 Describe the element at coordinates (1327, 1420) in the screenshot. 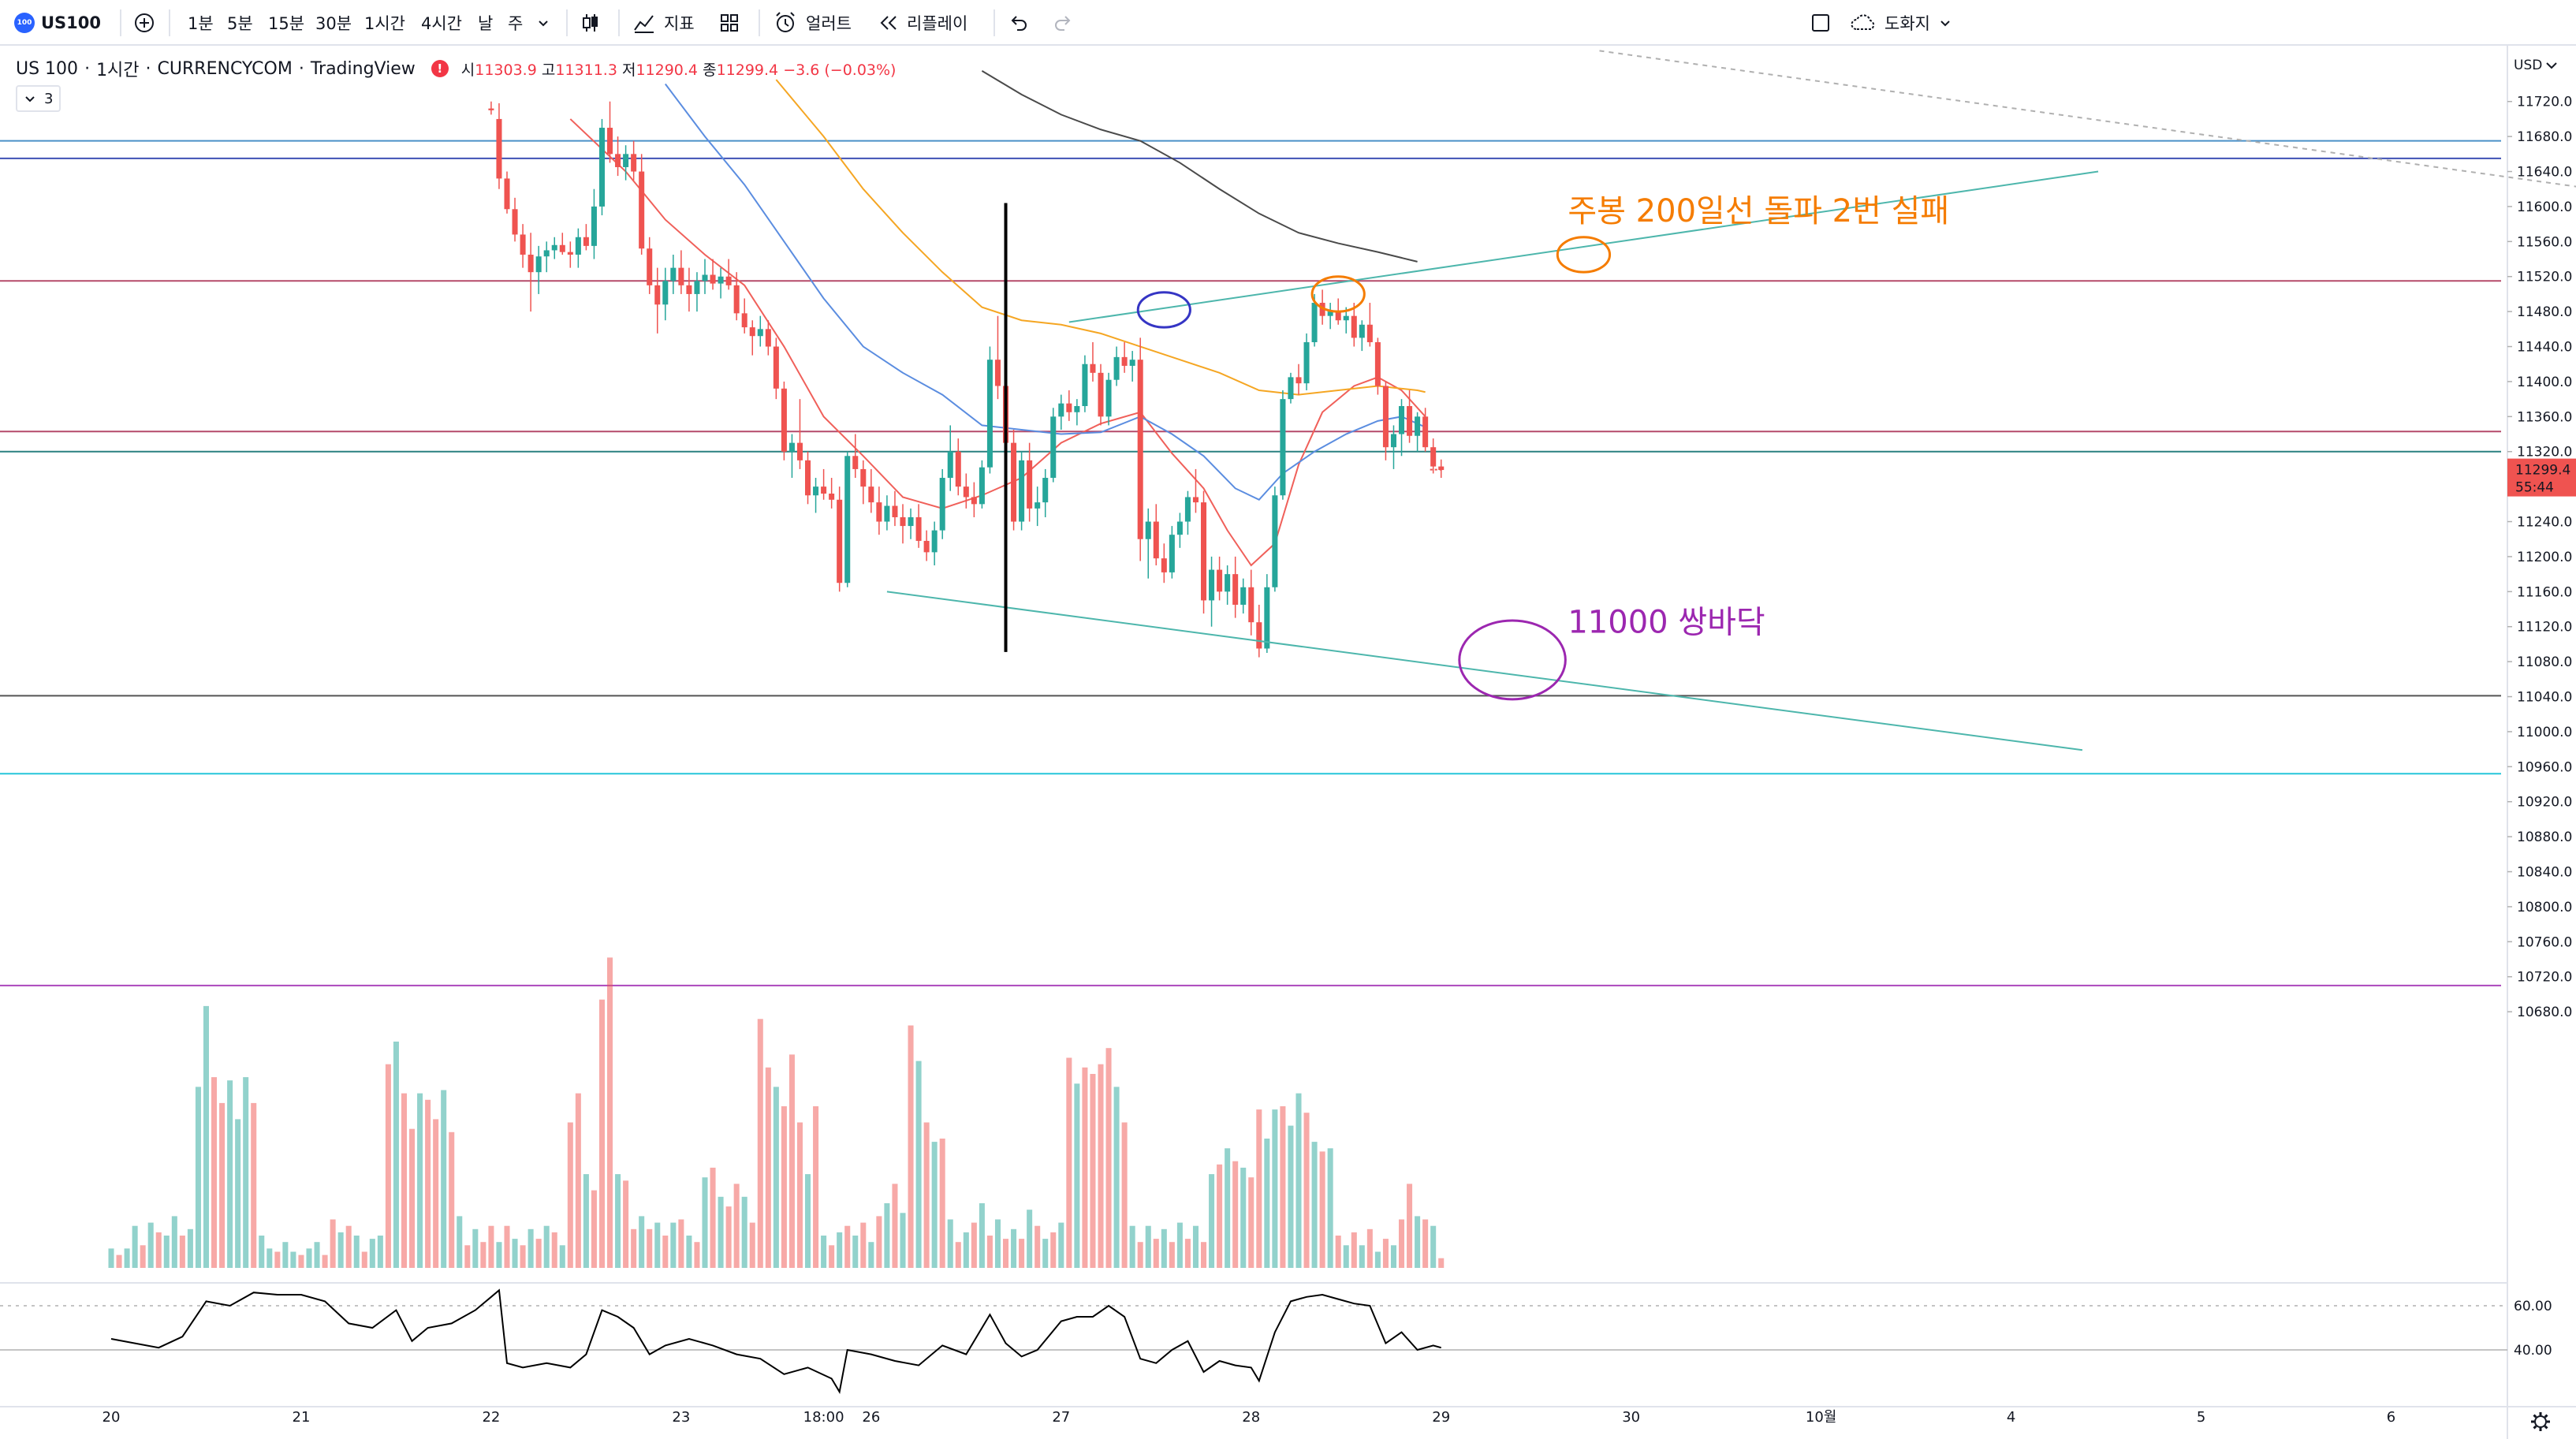

I see `time-axis: 20 21 22 23 18:00 26 27 28 29 30 10월 4 5 6` at that location.